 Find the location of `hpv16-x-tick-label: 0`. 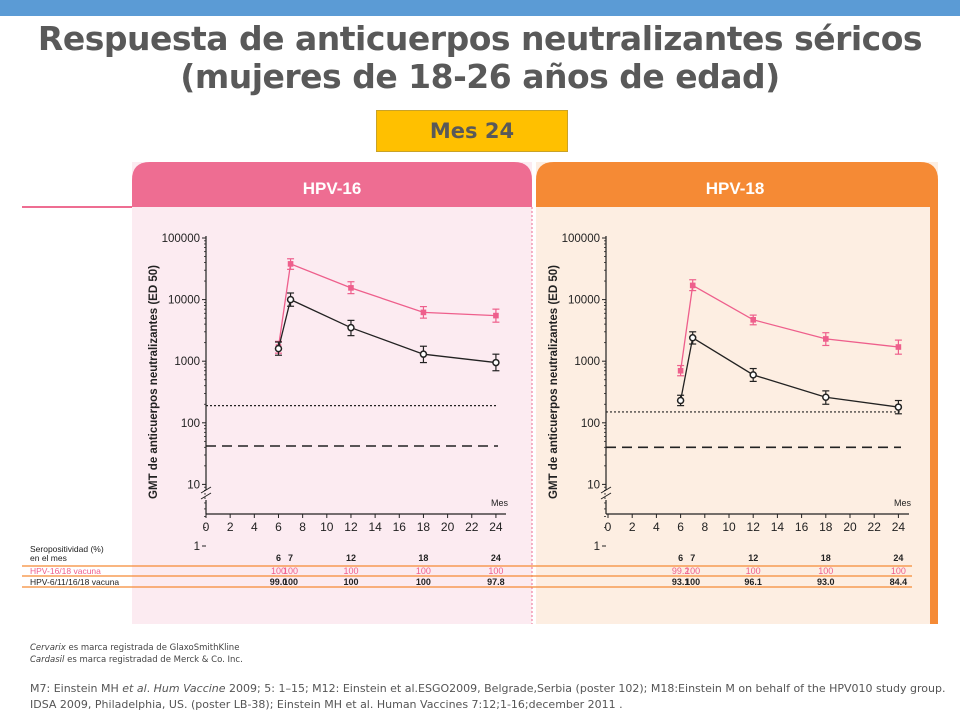

hpv16-x-tick-label: 0 is located at coordinates (206, 527).